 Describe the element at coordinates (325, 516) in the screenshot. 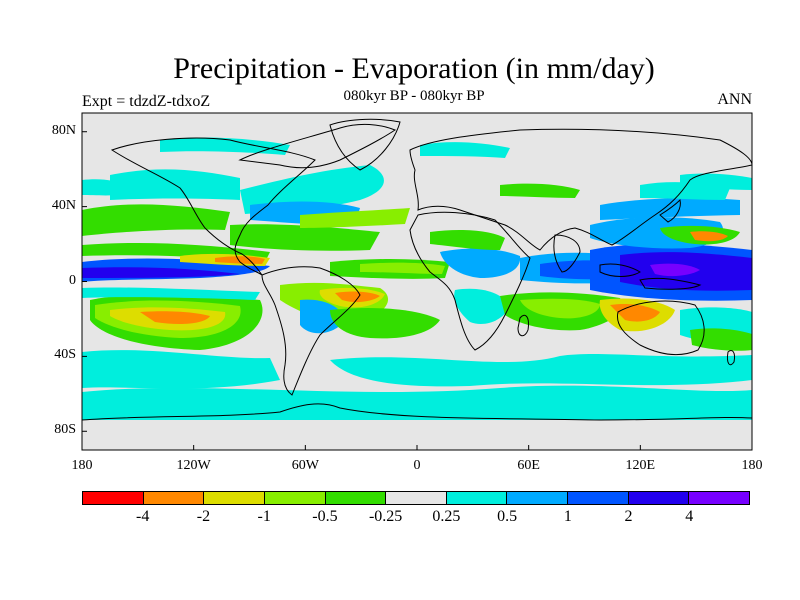

I see `colorbar-label: -0.5` at that location.